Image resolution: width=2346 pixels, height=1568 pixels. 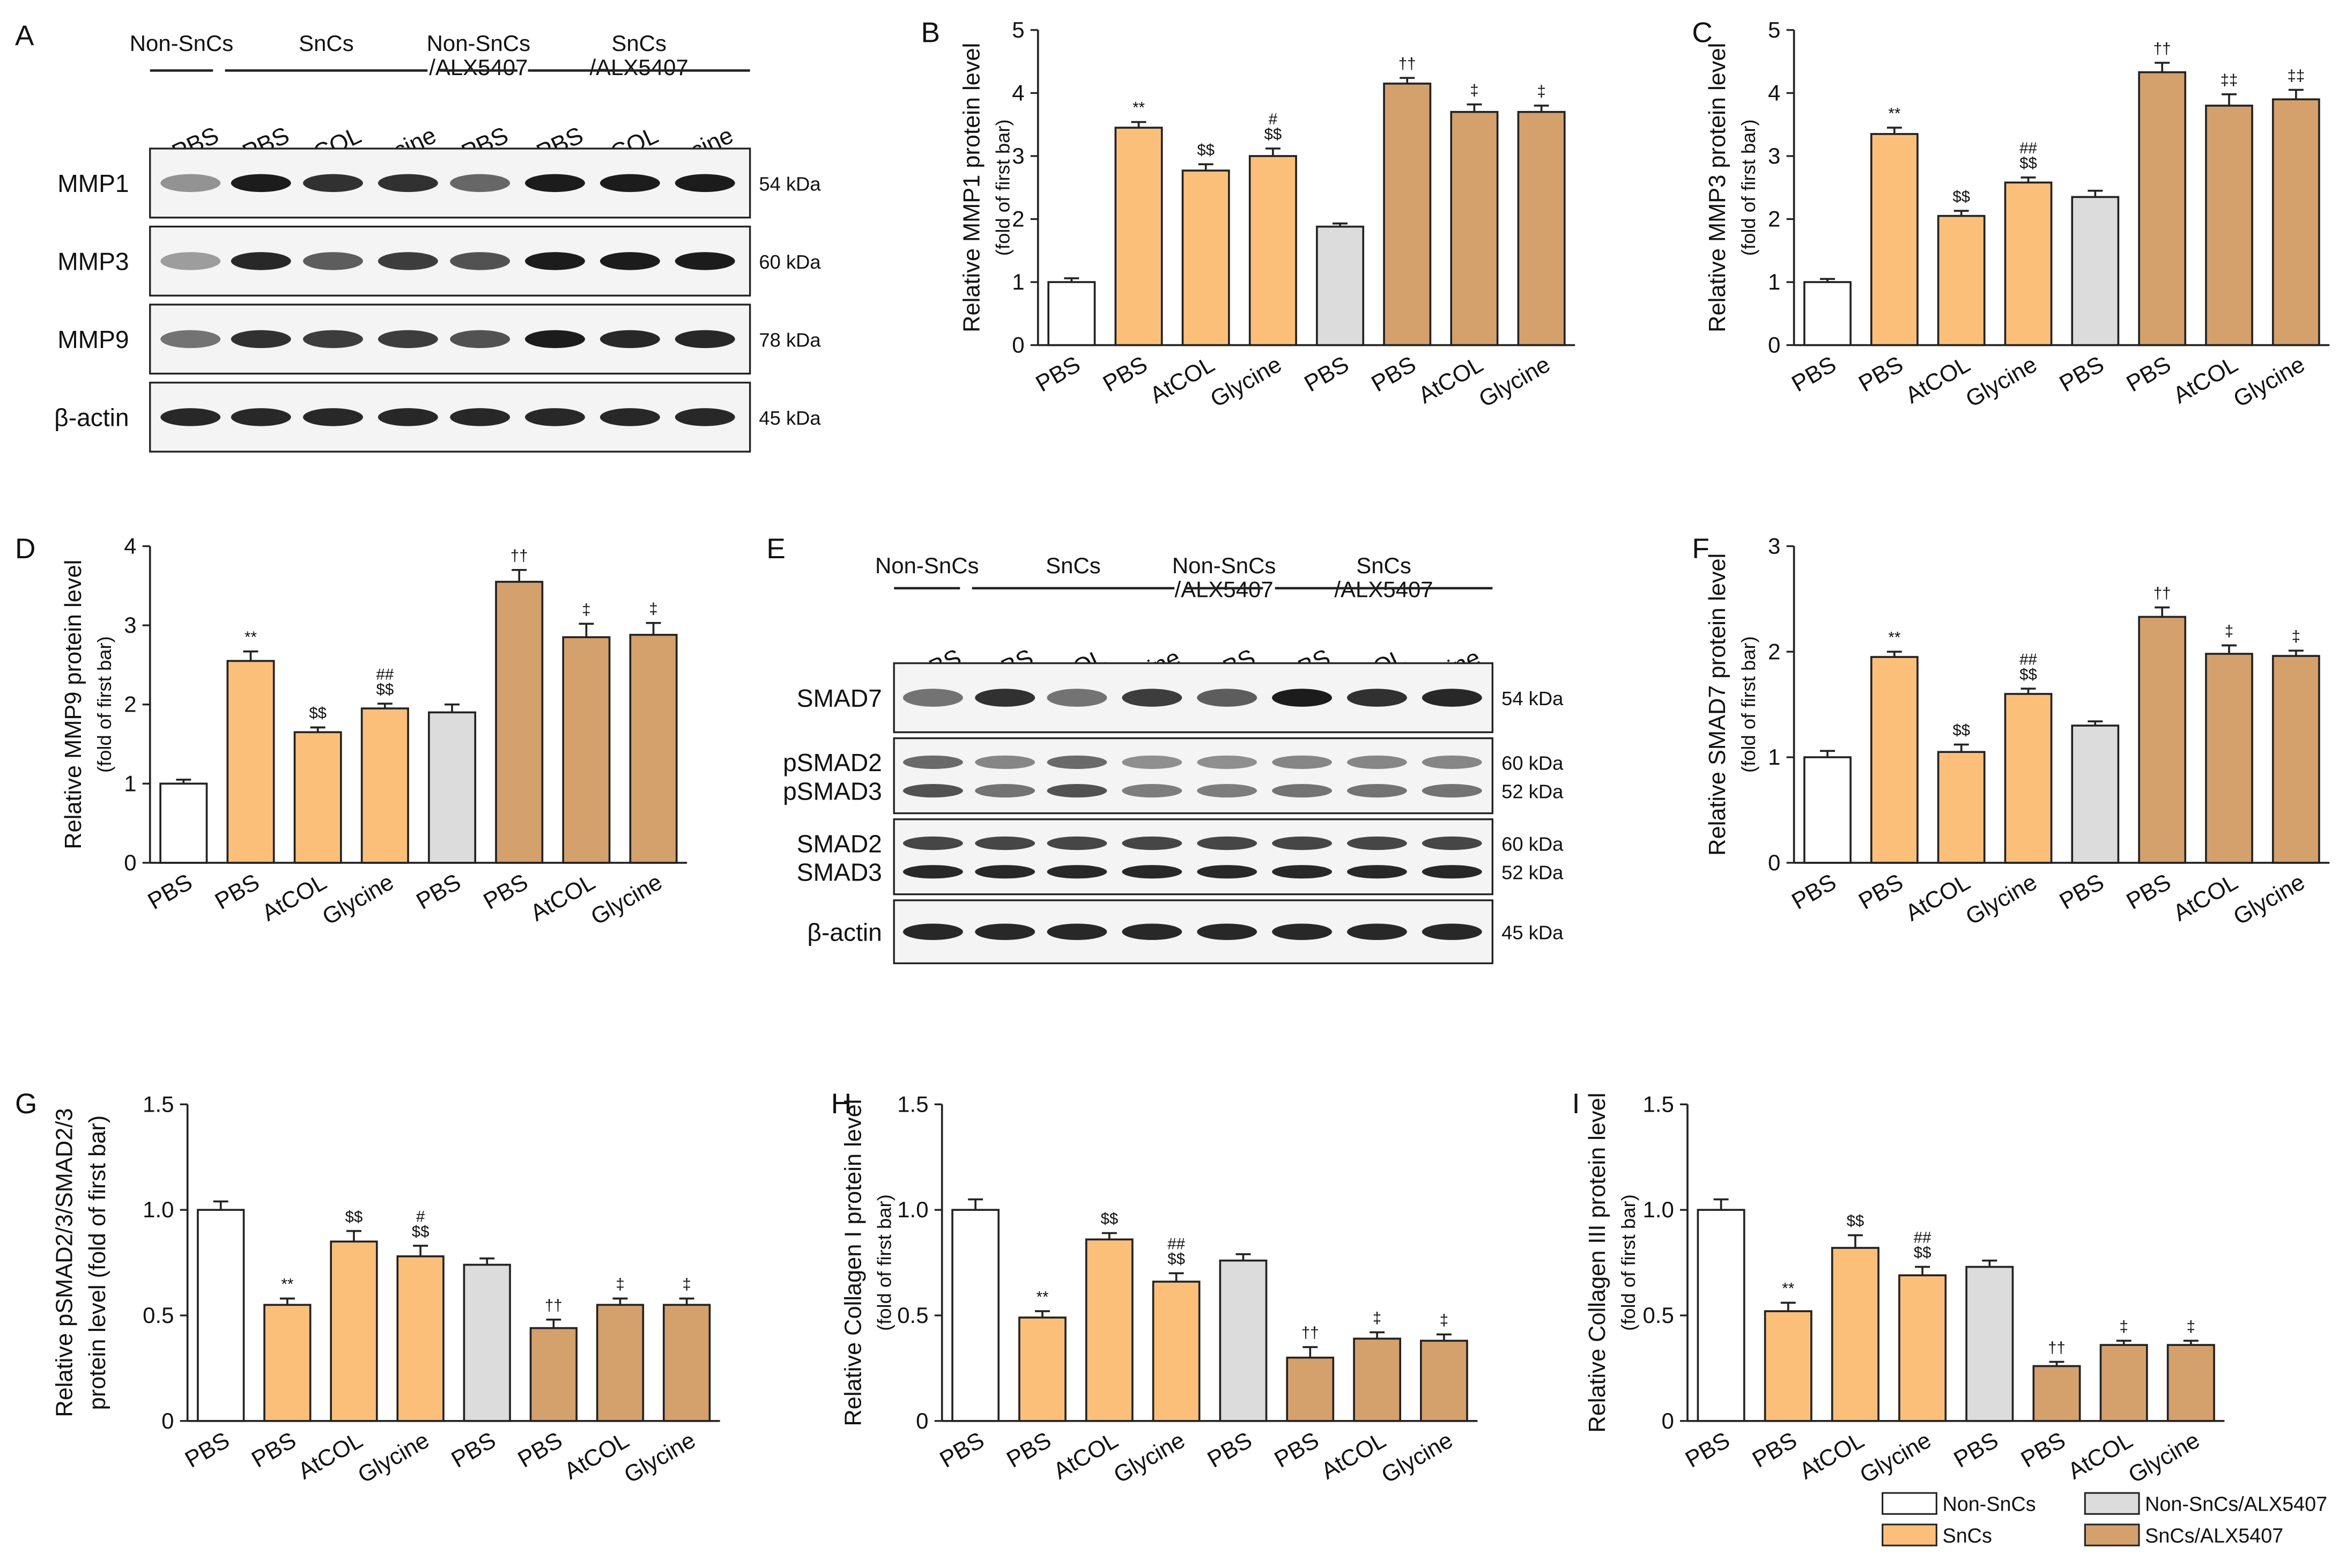 What do you see at coordinates (158, 1103) in the screenshot?
I see `y-tick-label: 1.5` at bounding box center [158, 1103].